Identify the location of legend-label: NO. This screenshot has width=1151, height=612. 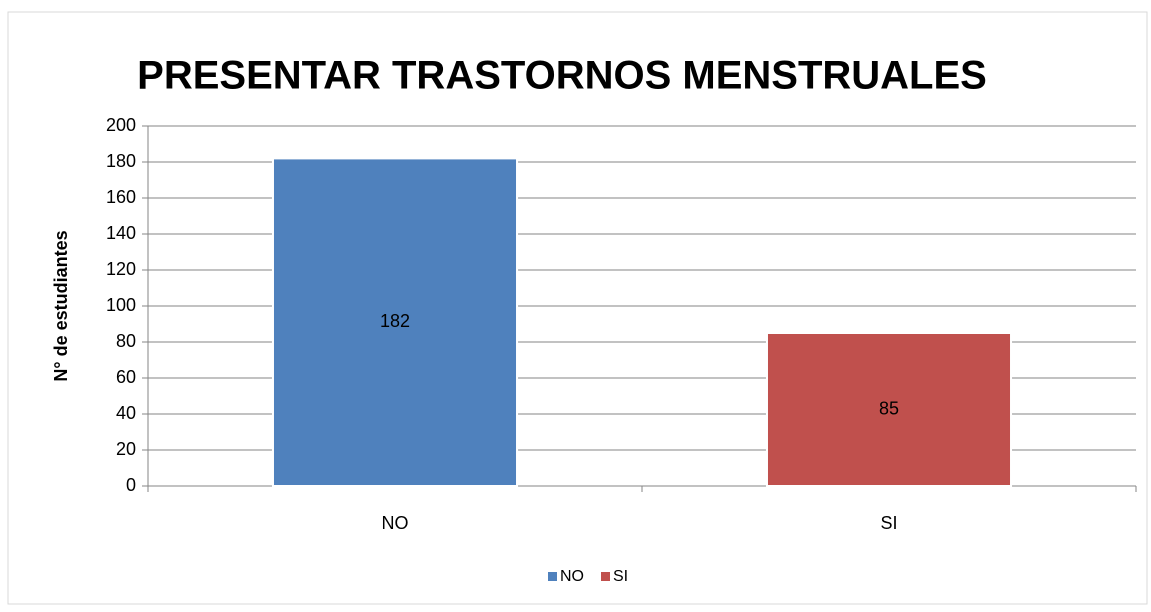
(572, 576).